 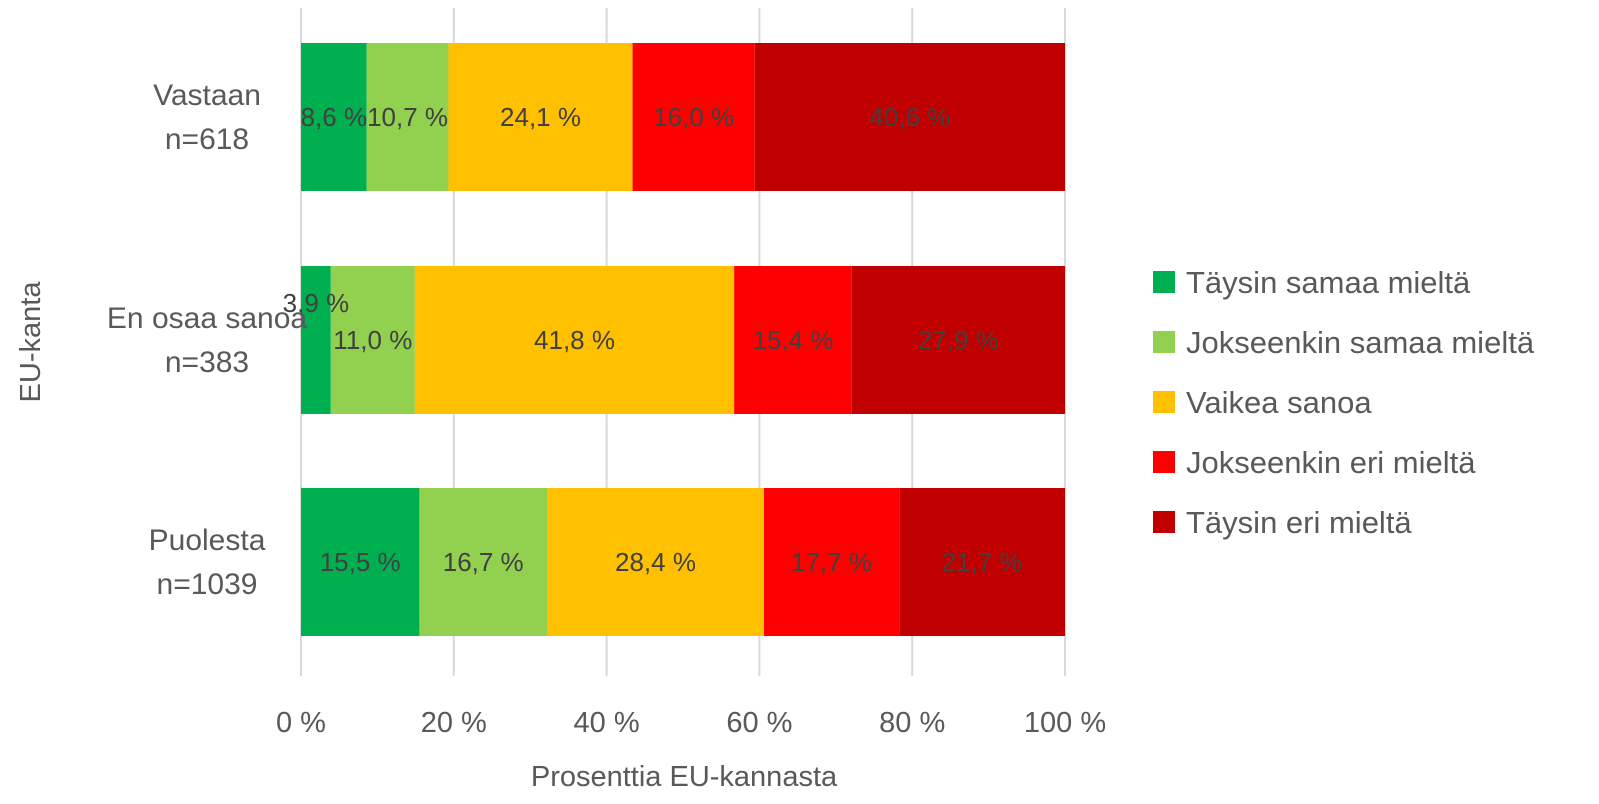 What do you see at coordinates (607, 723) in the screenshot?
I see `x-tick-label: 40 %` at bounding box center [607, 723].